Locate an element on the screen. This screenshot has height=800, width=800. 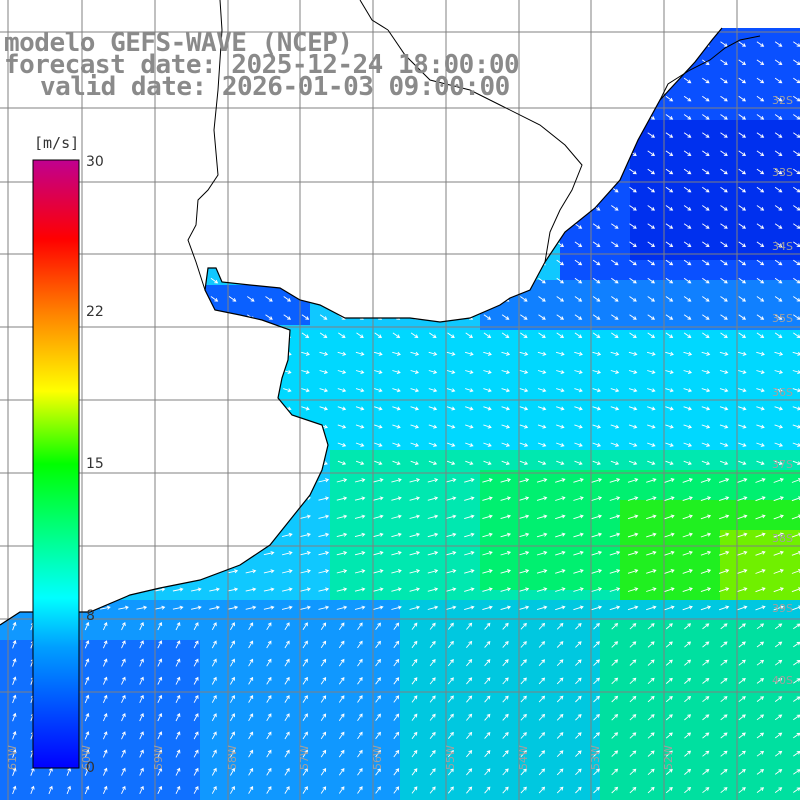
lat-label: 35S is located at coordinates (782, 318).